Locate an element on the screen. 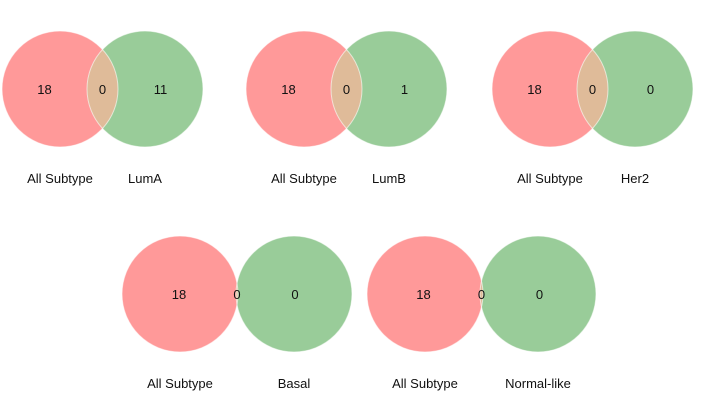  venn-diagram-5: 18 0 0 All Subtype Normal-like is located at coordinates (481, 313).